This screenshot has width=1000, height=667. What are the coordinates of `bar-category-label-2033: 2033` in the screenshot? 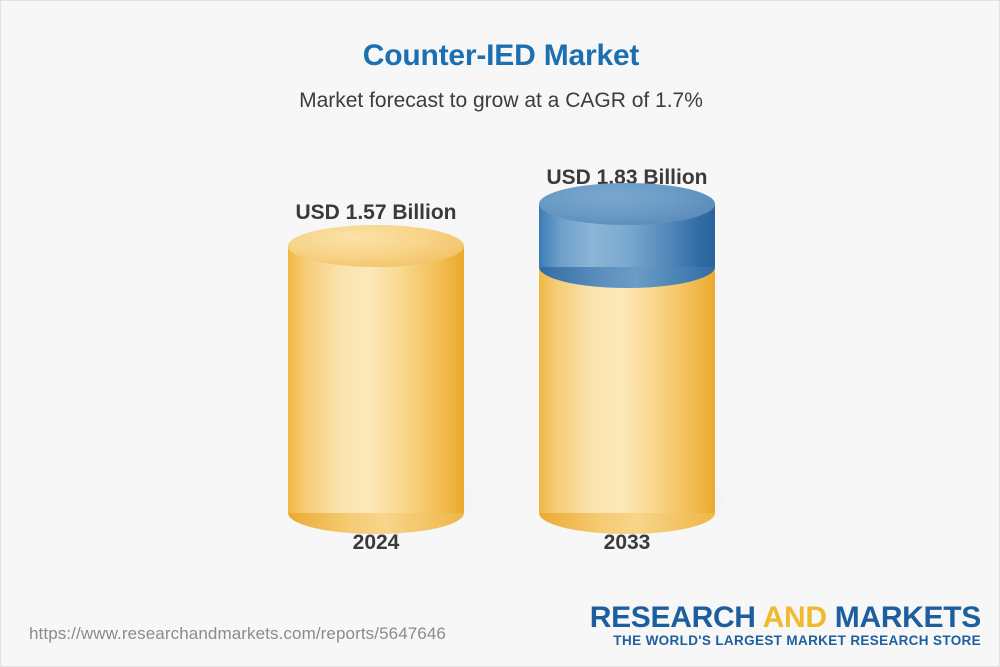 It's located at (627, 542).